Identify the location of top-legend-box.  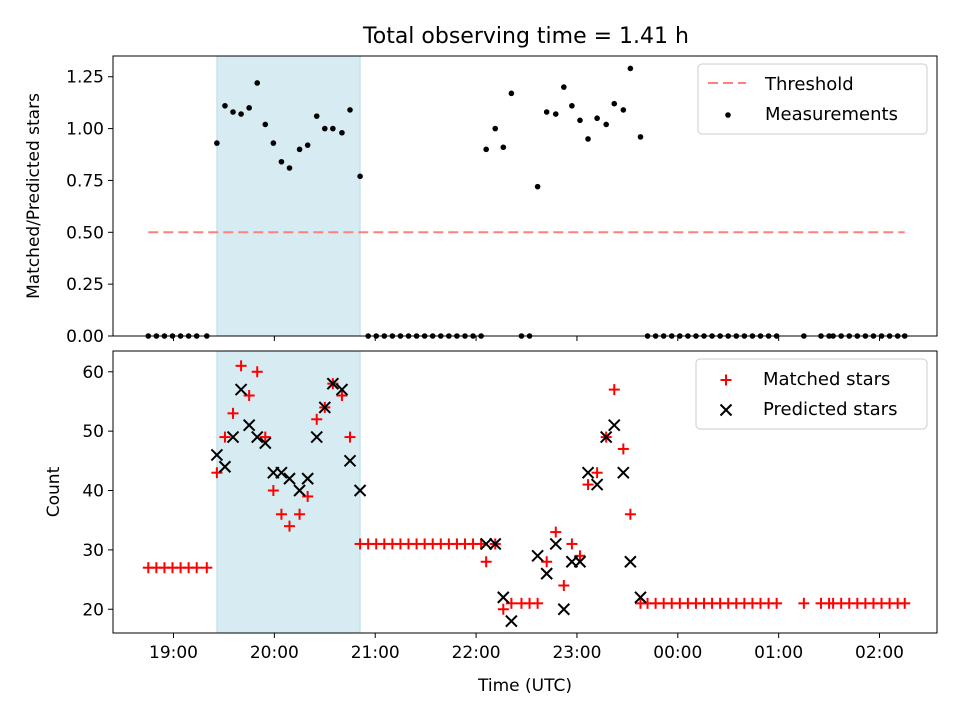
(812, 99).